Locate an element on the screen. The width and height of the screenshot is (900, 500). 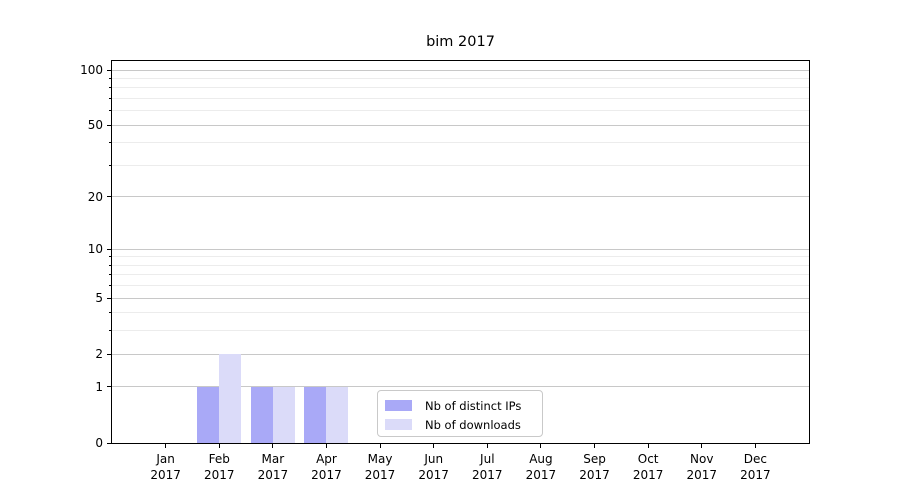
y-tick-label: 1 is located at coordinates (99, 386).